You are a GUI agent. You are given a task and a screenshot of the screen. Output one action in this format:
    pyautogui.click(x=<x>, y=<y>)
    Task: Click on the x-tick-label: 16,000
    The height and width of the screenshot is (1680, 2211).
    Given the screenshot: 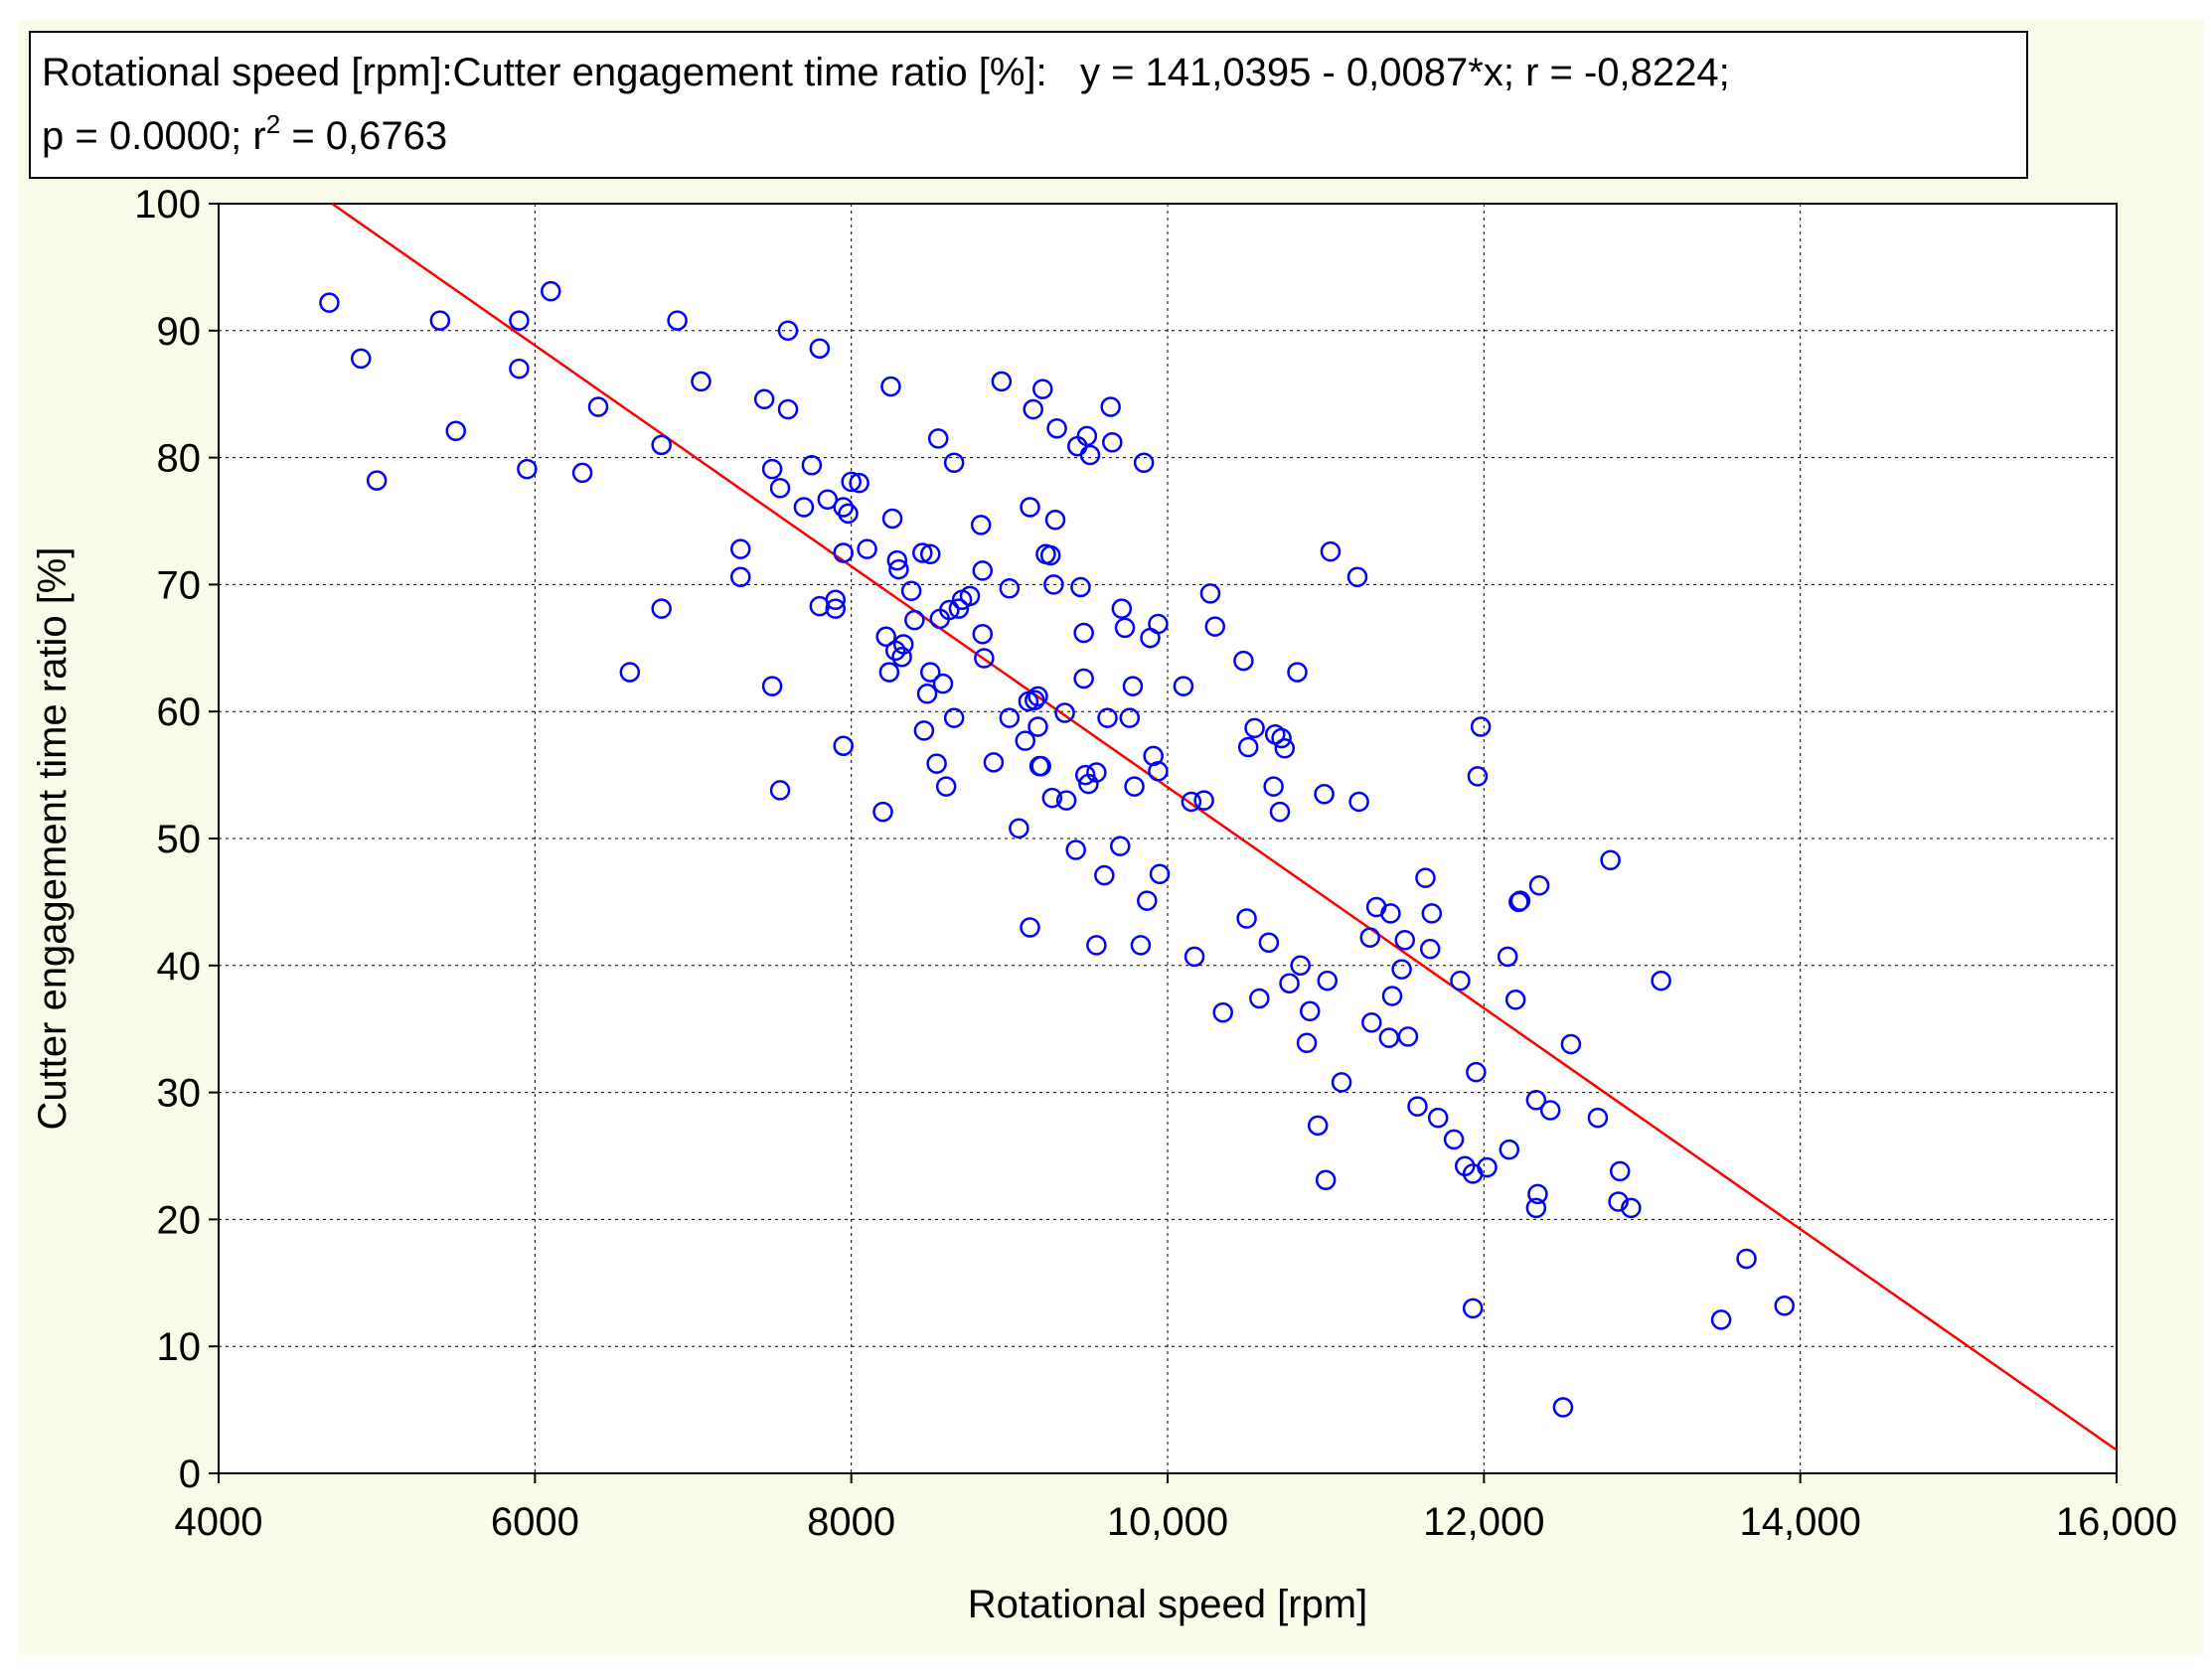 What is the action you would take?
    pyautogui.click(x=2116, y=1522)
    